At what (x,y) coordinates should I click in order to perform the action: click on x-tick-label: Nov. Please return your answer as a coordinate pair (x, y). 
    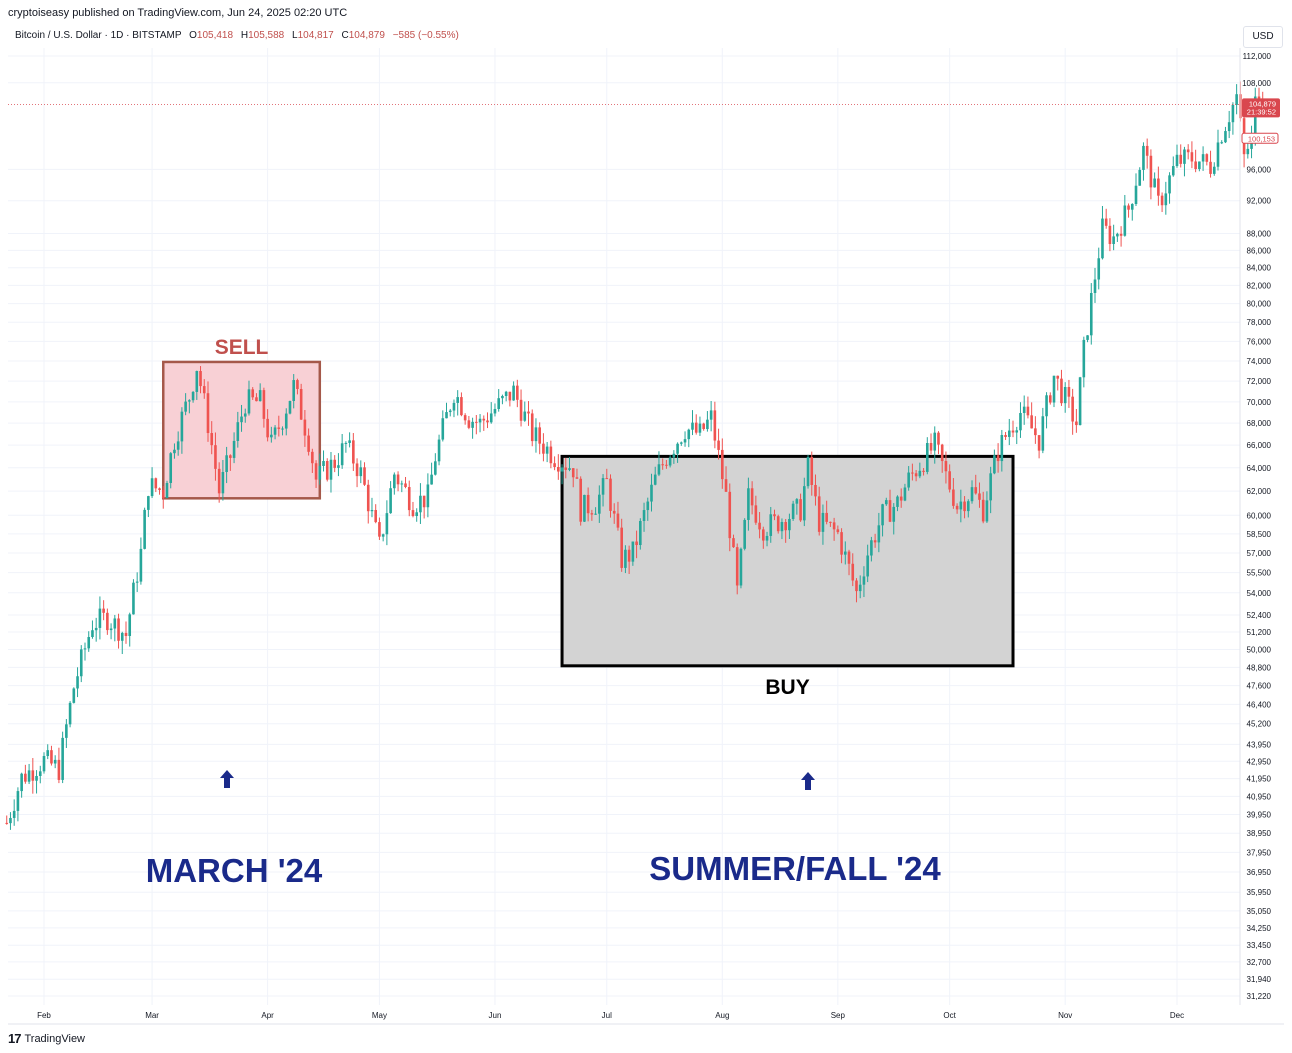
    Looking at the image, I should click on (1065, 1015).